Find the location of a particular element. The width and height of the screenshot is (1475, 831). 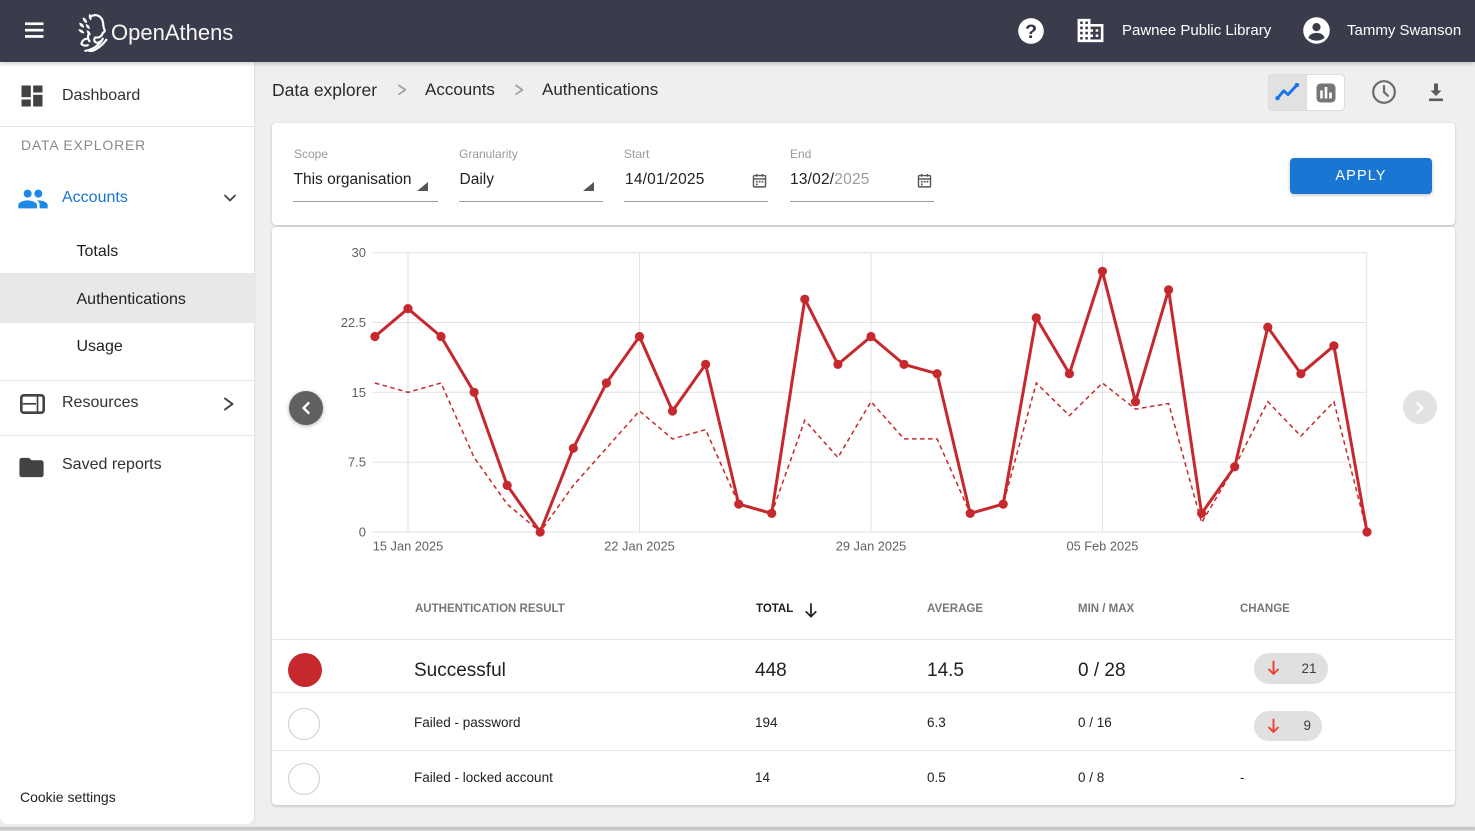

svg-text: 05 Feb 2025 is located at coordinates (1102, 546).